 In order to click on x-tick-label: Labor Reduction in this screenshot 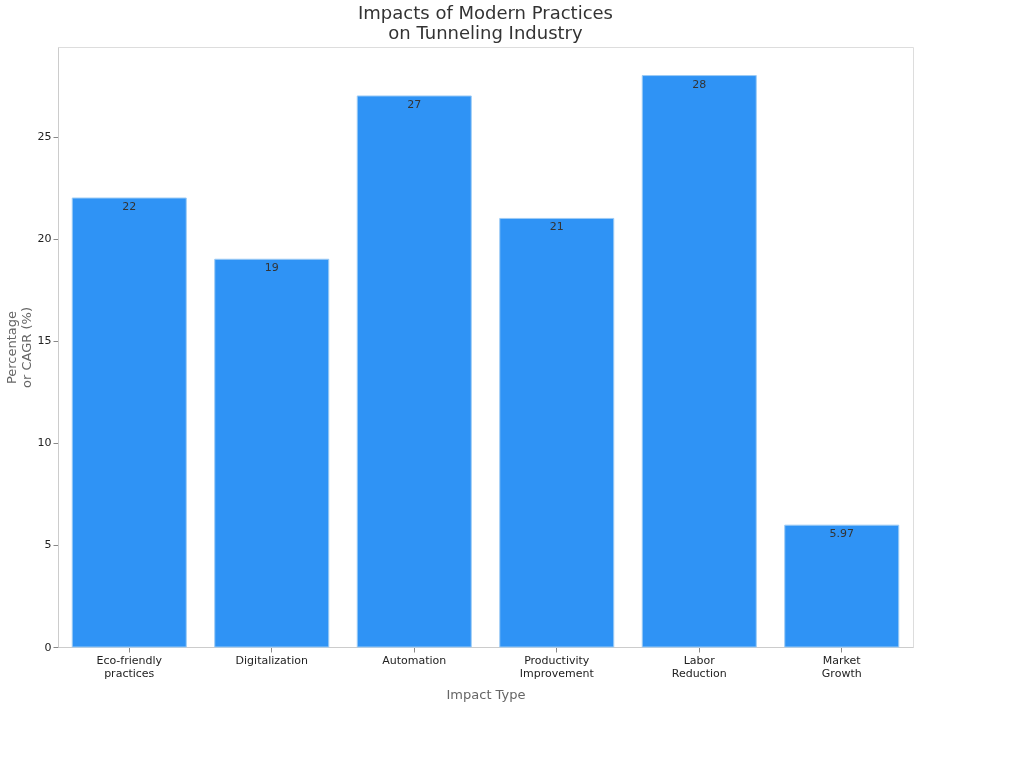, I will do `click(699, 666)`.